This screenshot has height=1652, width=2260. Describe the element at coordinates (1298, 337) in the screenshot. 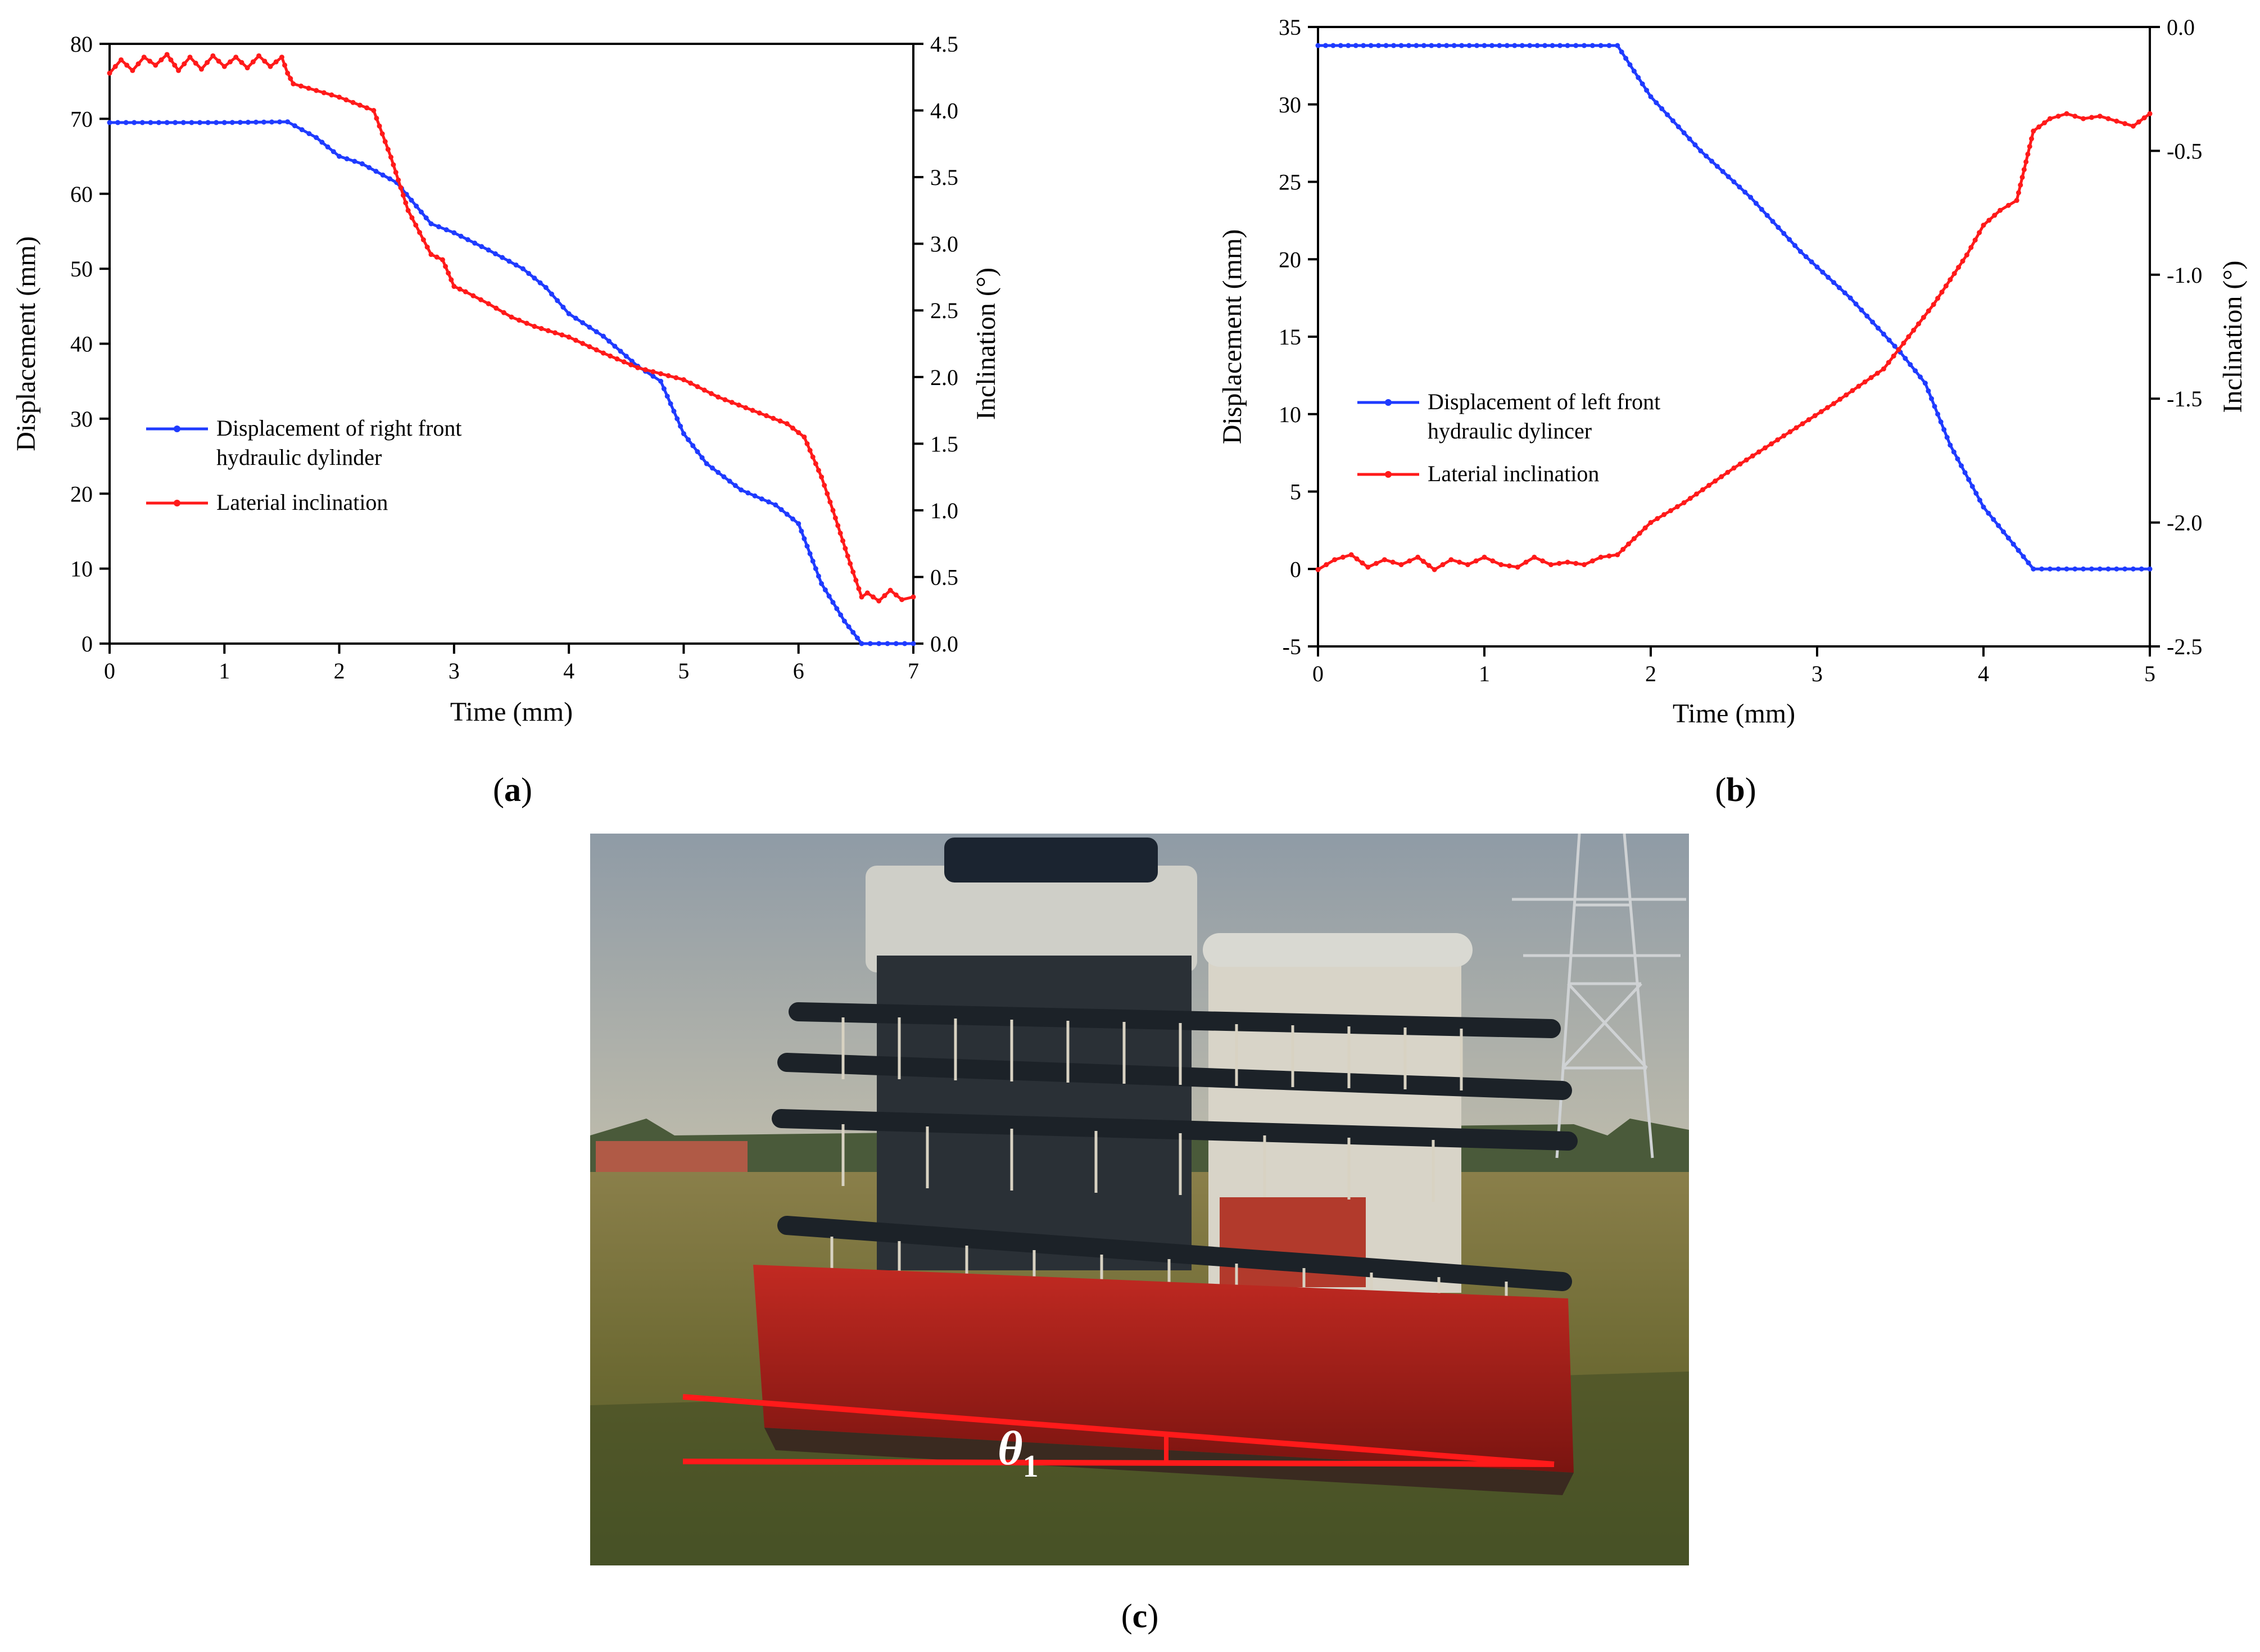

I see `chart-b-y-ticks: -5 0 5 10 15 20 25 30 35` at that location.